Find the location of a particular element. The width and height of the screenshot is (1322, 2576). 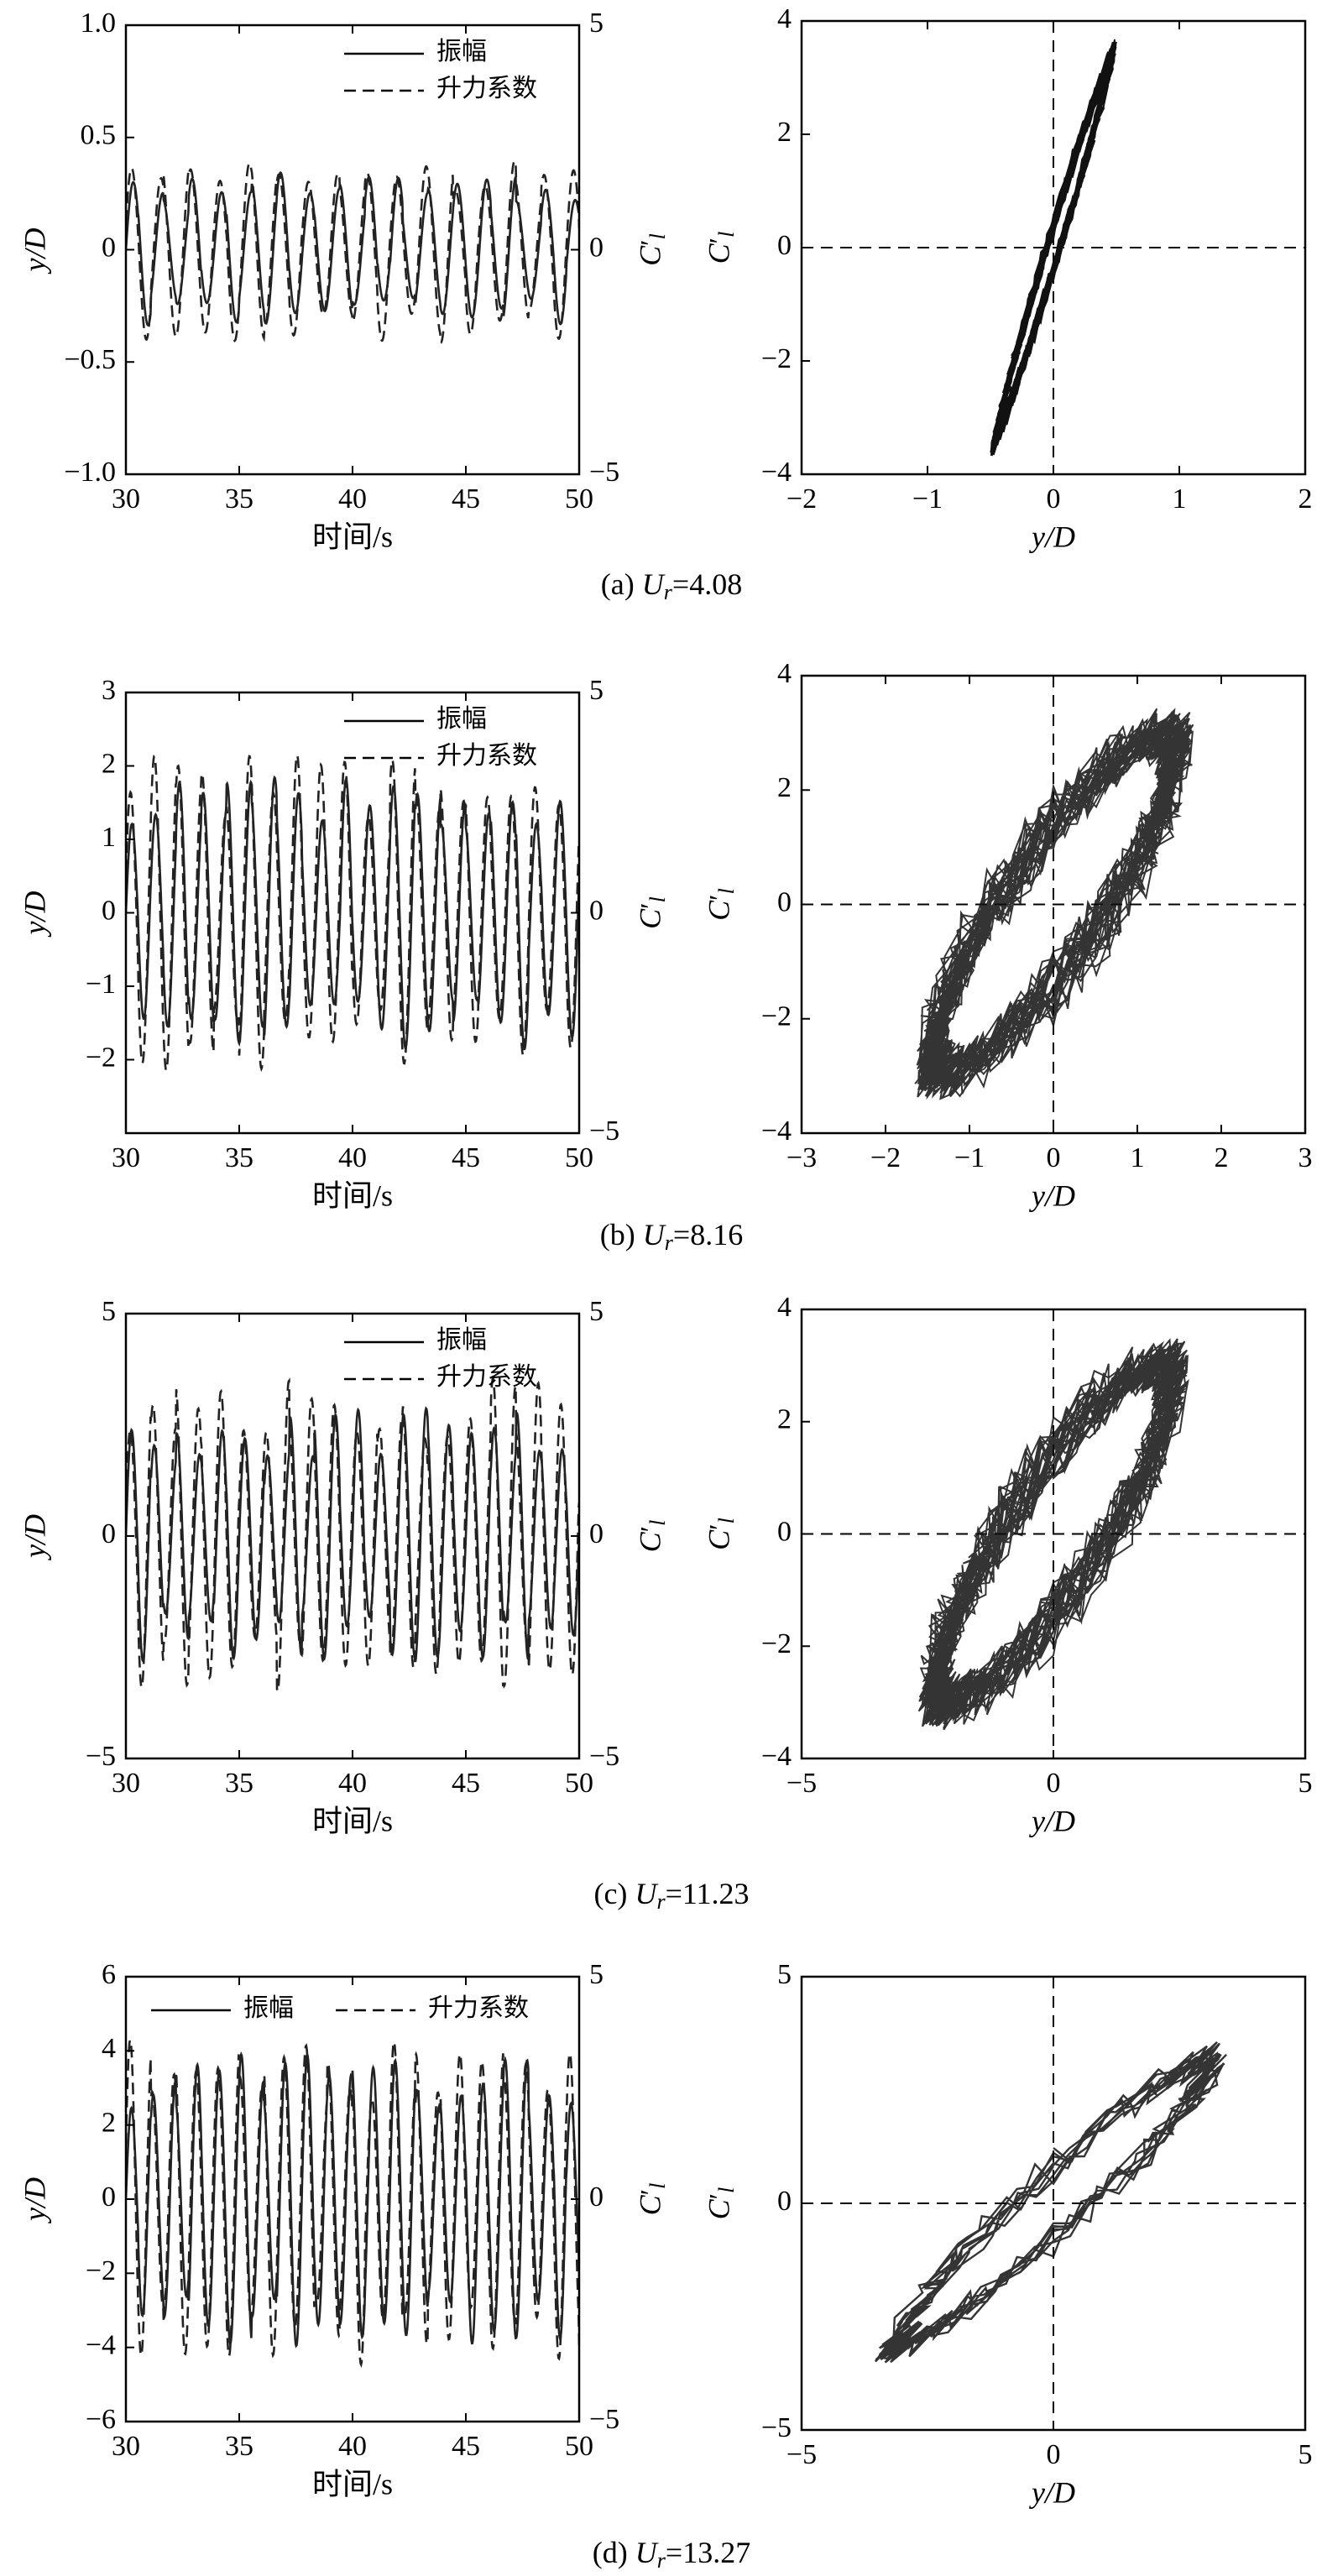

phase-chart-c-phase: −5 0 5 4 2 0 −2 −4 y/D C′l is located at coordinates (1007, 1564).